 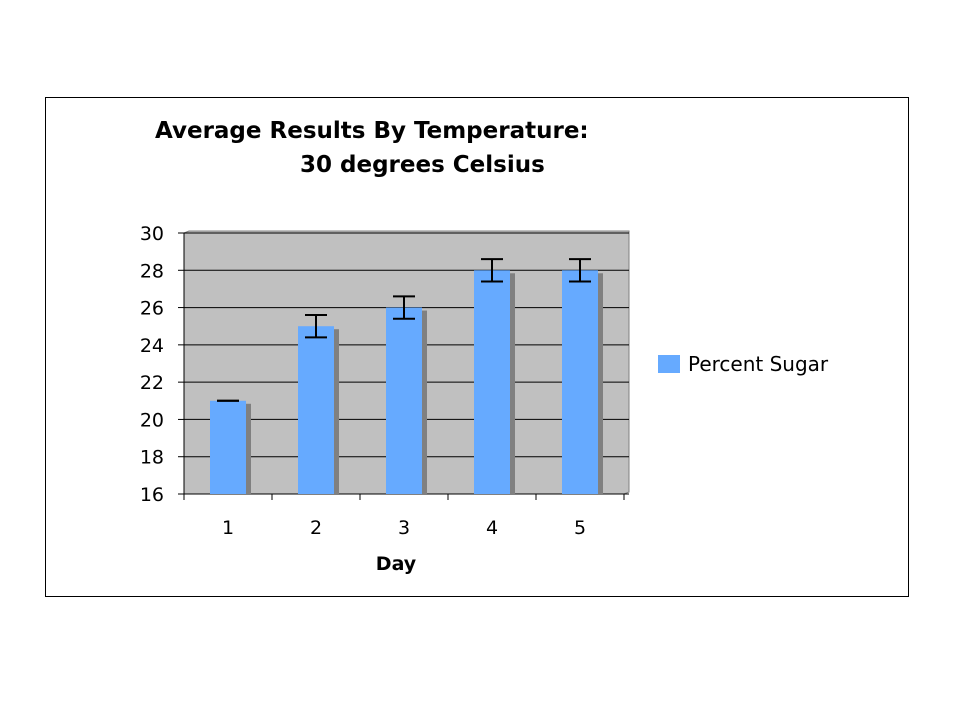 I want to click on y-tick-label: 30, so click(x=152, y=234).